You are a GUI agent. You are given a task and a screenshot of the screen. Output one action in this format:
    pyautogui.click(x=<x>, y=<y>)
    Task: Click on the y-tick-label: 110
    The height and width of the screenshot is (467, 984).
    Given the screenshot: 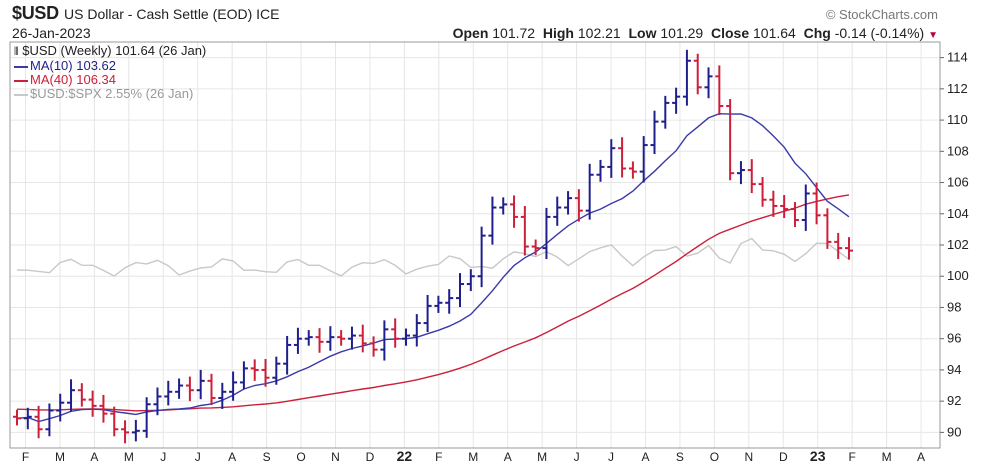 What is the action you would take?
    pyautogui.click(x=957, y=119)
    